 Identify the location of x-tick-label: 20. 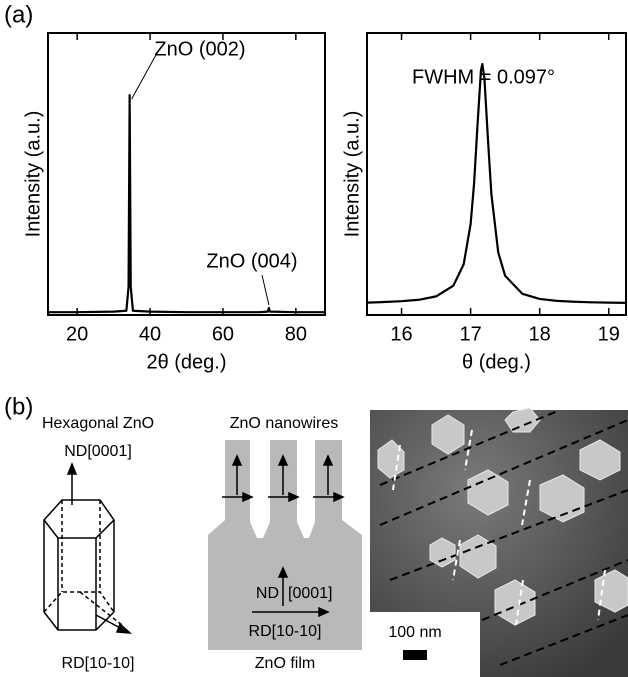
(77, 334).